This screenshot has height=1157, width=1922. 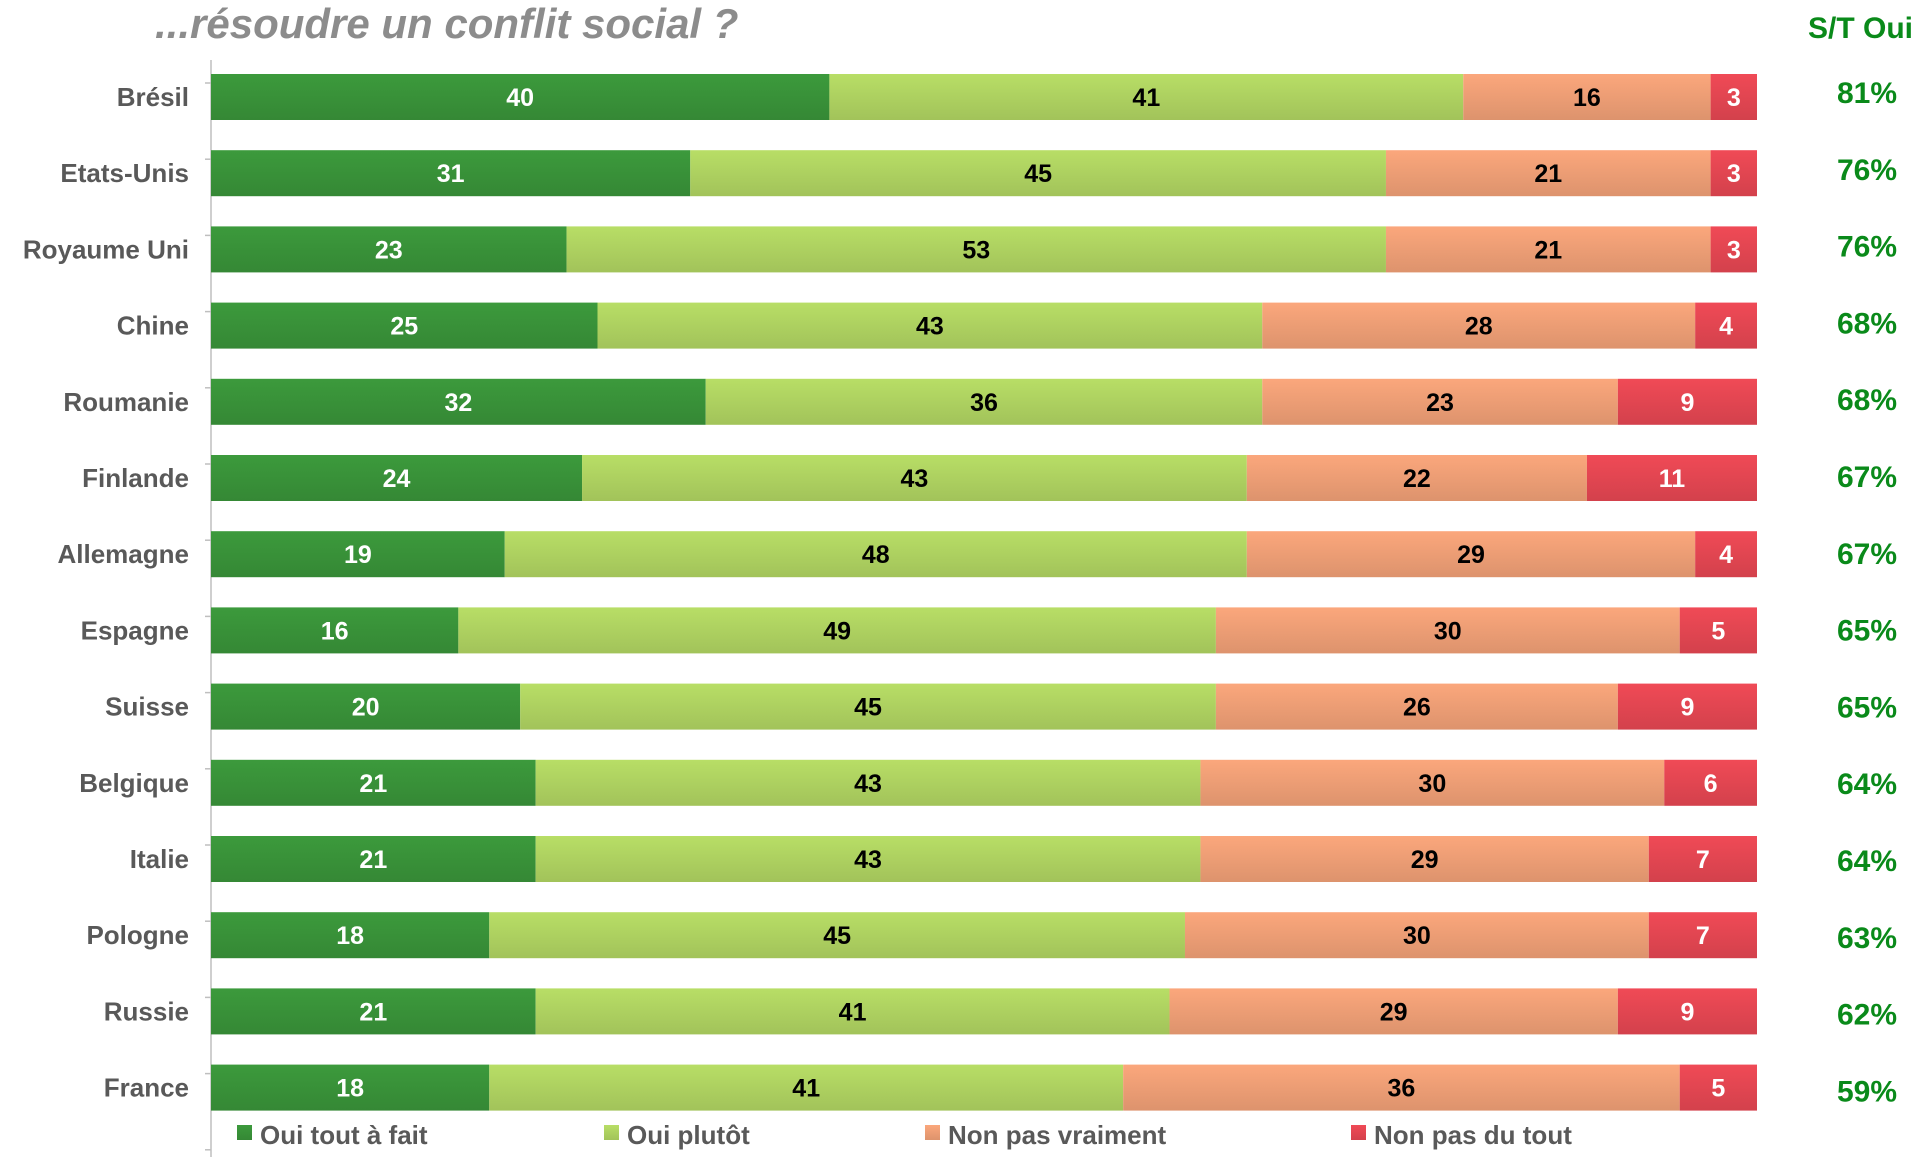 What do you see at coordinates (126, 402) in the screenshot?
I see `category-label: Roumanie` at bounding box center [126, 402].